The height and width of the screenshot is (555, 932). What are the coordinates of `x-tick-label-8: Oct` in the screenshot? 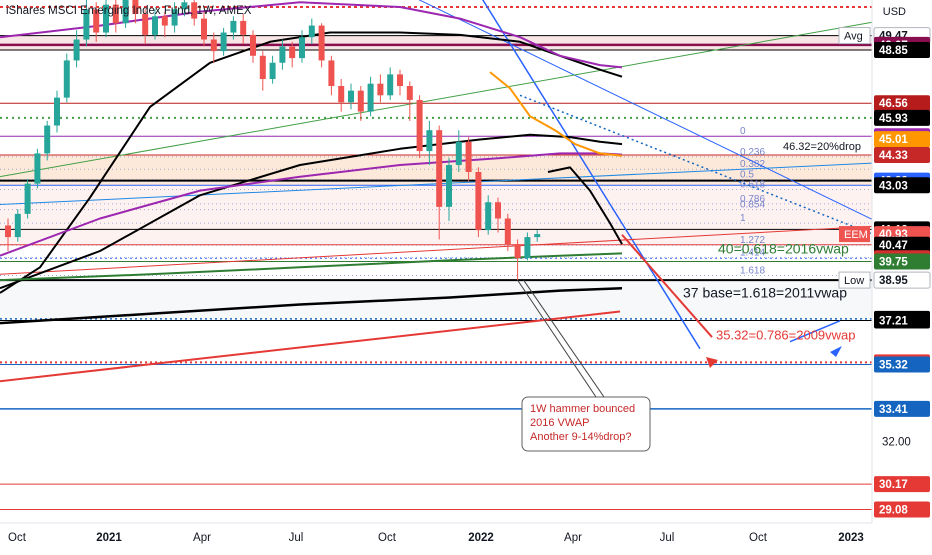 It's located at (758, 538).